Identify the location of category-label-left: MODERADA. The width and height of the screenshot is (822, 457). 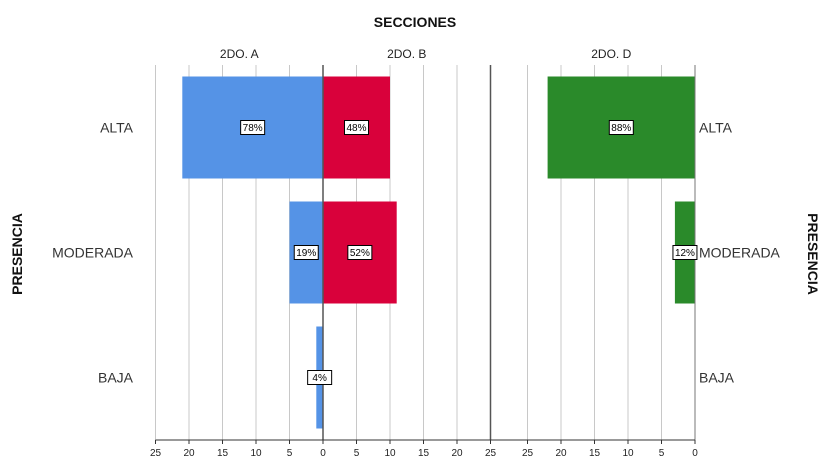
(93, 253).